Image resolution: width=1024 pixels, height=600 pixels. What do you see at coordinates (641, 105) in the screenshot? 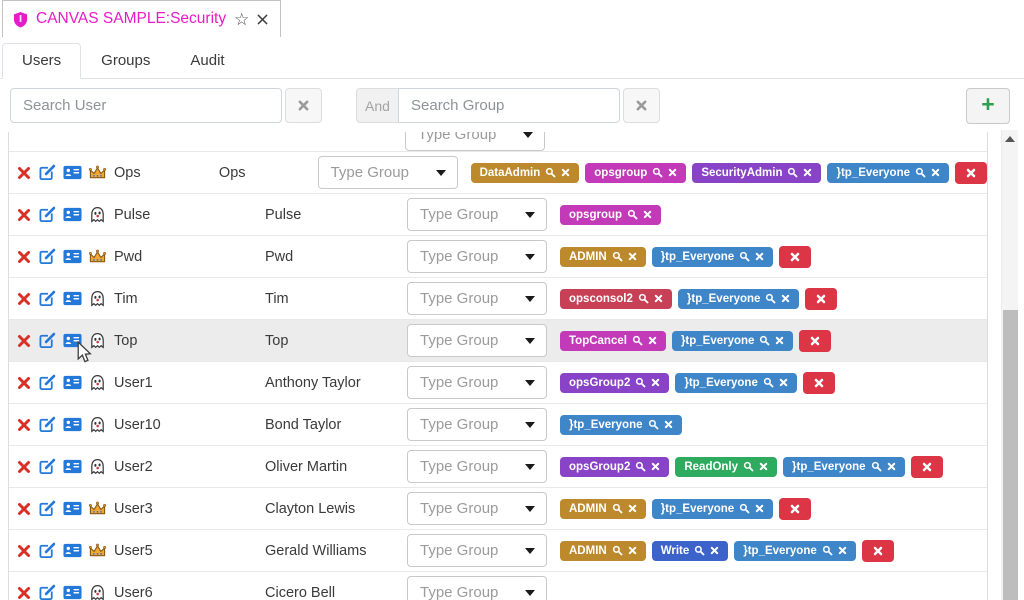
I see `clear-group-search-button` at bounding box center [641, 105].